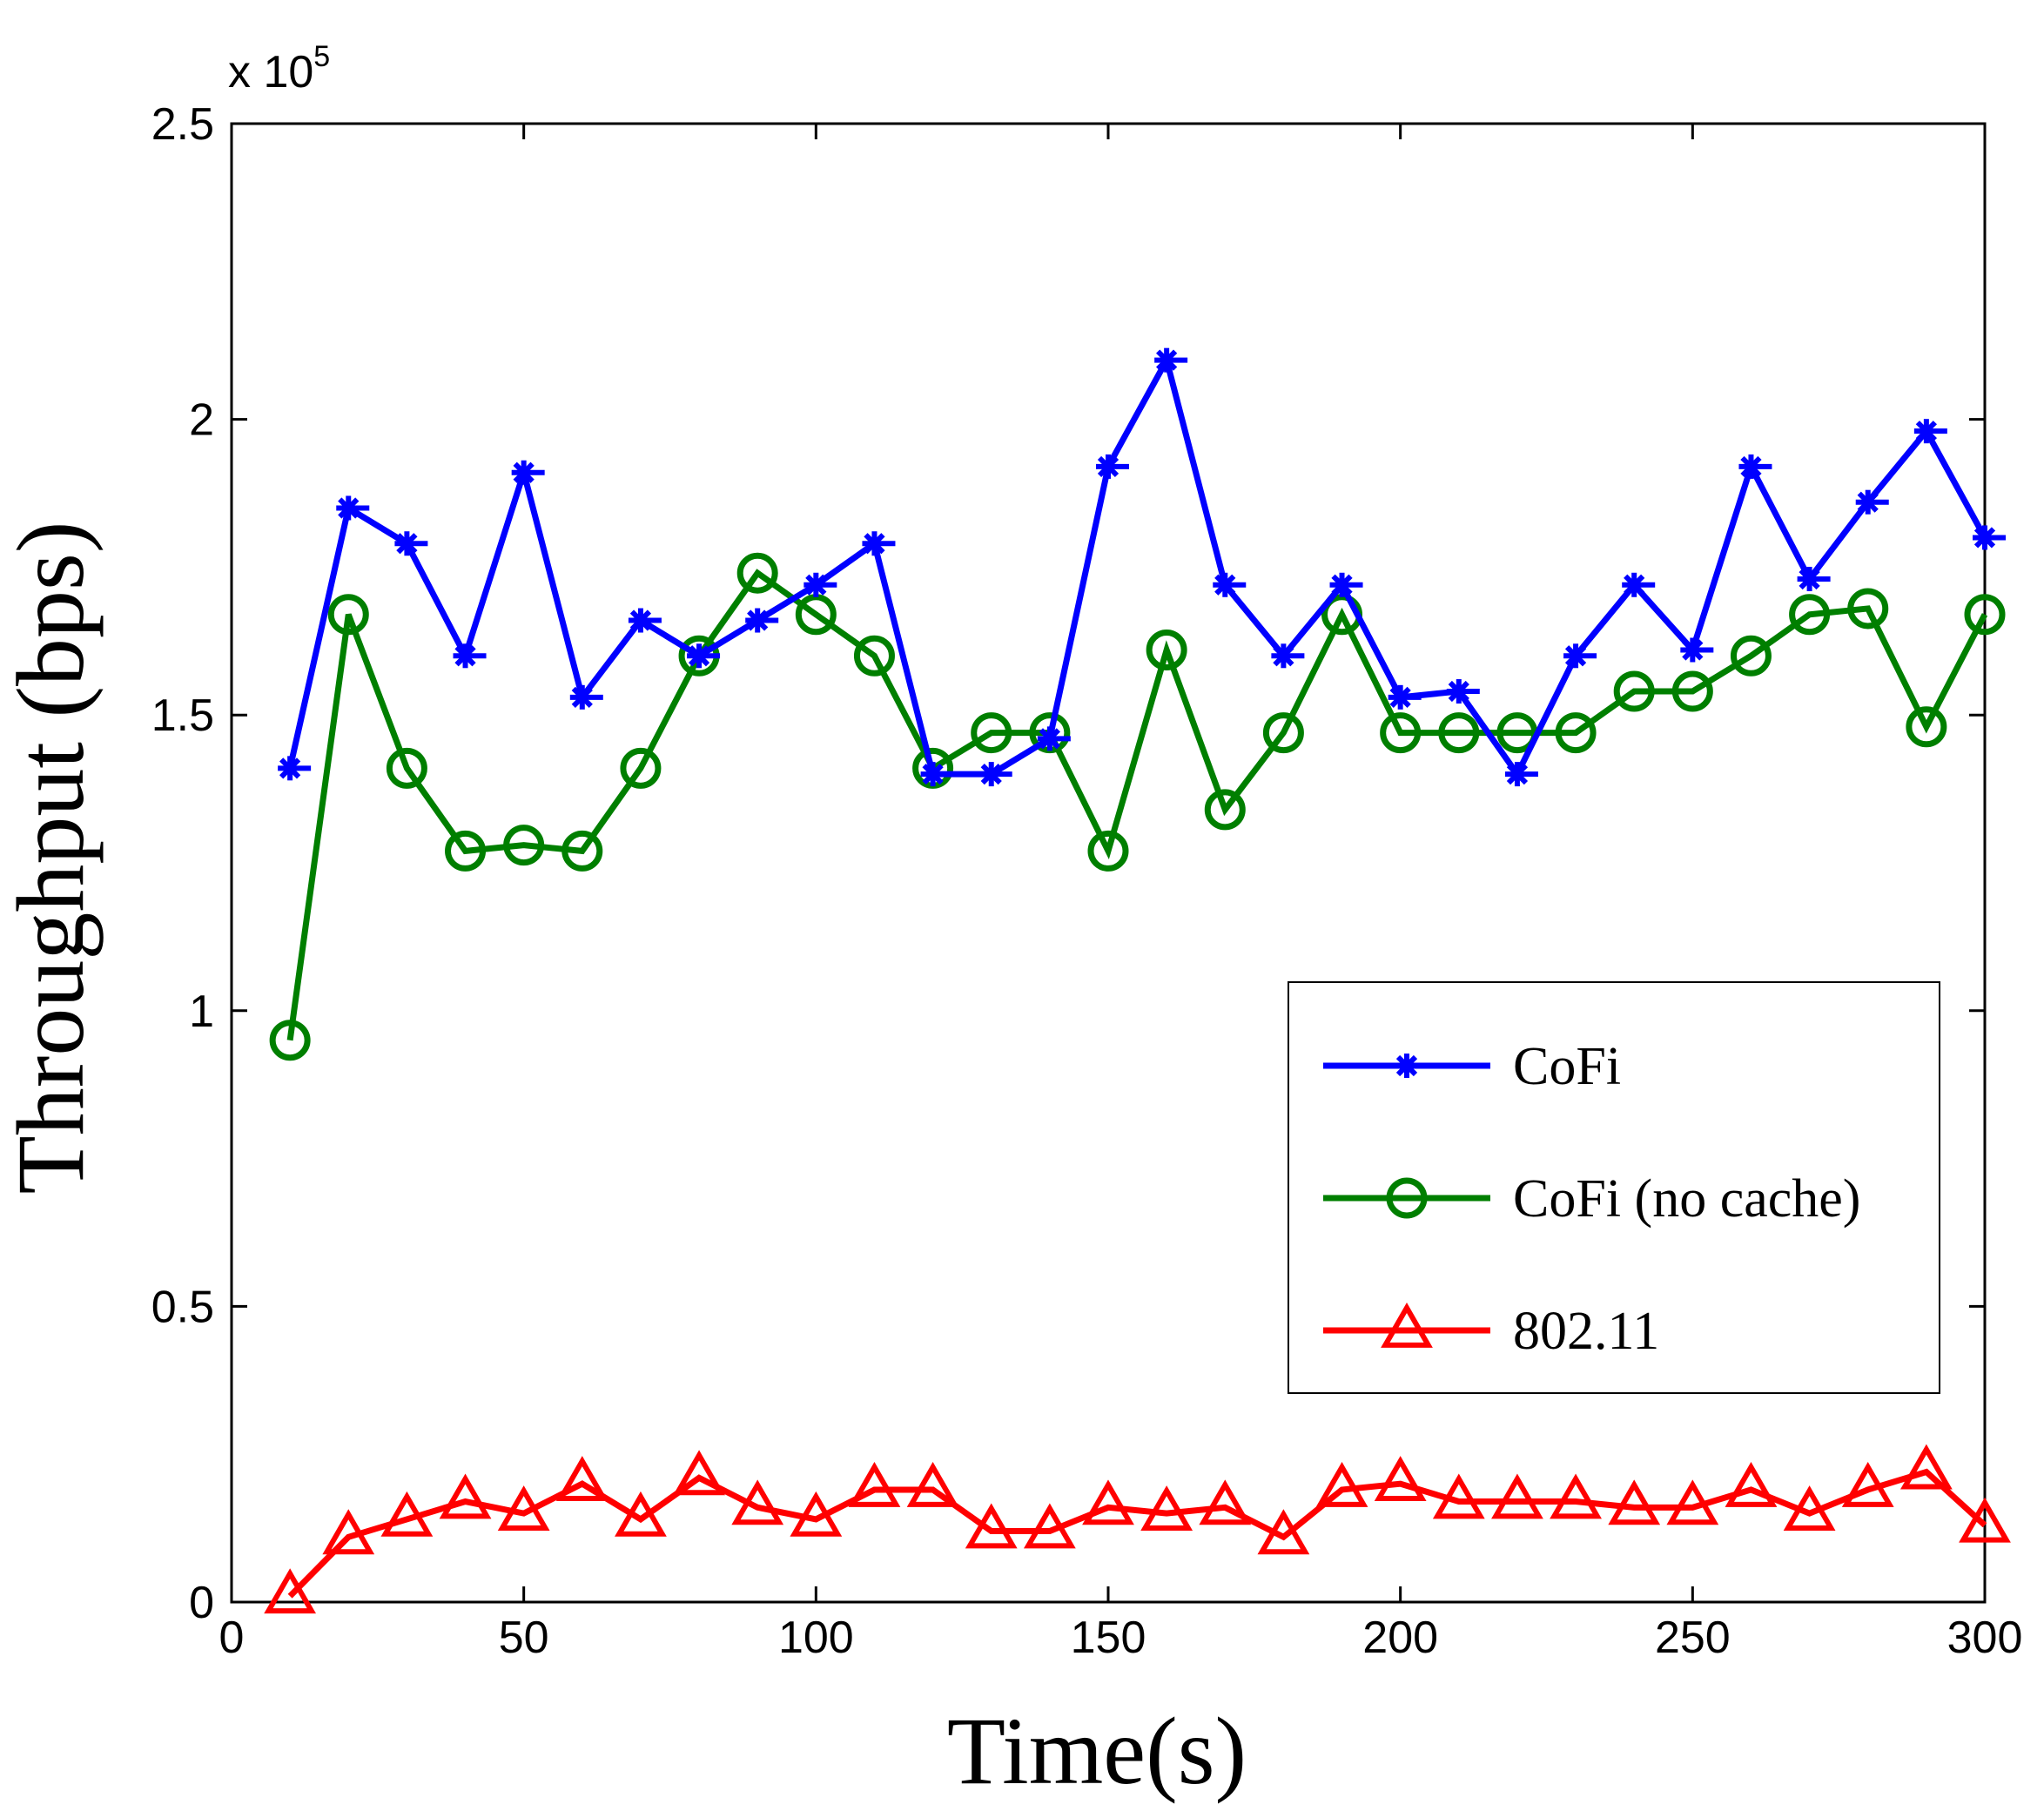 This screenshot has width=2044, height=1818. What do you see at coordinates (1108, 1638) in the screenshot?
I see `x-tick-label: 150` at bounding box center [1108, 1638].